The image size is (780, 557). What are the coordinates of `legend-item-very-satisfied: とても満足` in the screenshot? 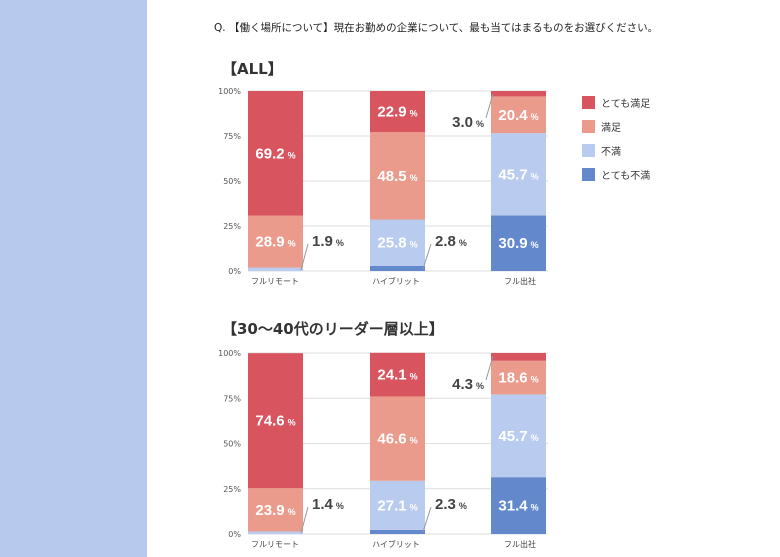 It's located at (616, 102).